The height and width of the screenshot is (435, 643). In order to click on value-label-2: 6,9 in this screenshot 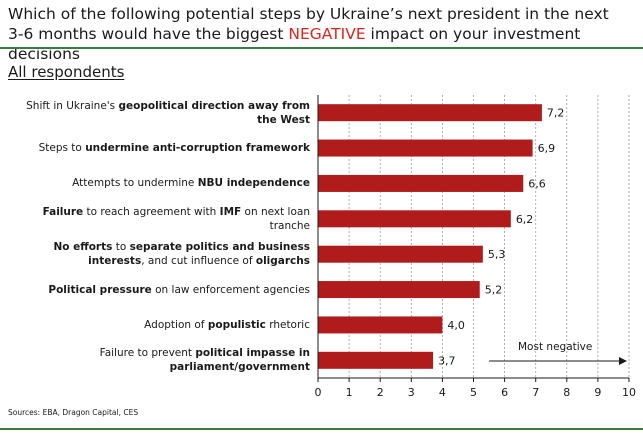, I will do `click(547, 148)`.